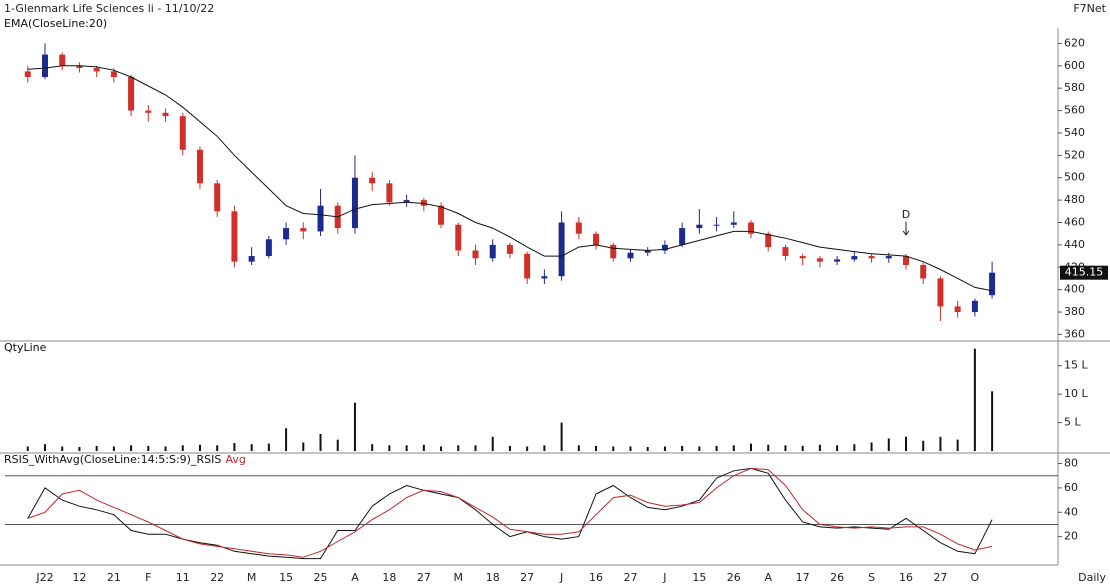 The width and height of the screenshot is (1110, 587). Describe the element at coordinates (1074, 154) in the screenshot. I see `y-tick-label: 520` at that location.